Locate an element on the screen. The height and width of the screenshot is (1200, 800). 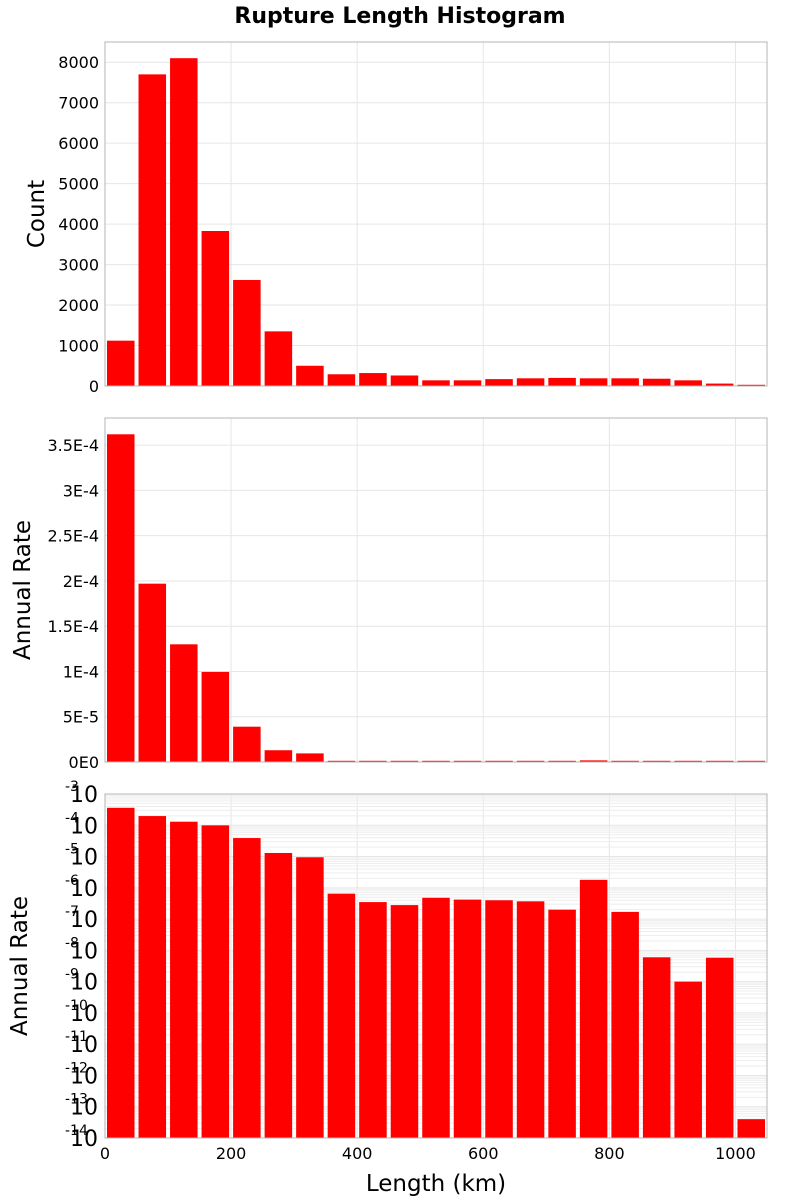
y-tick-exponent: -9 is located at coordinates (72, 975).